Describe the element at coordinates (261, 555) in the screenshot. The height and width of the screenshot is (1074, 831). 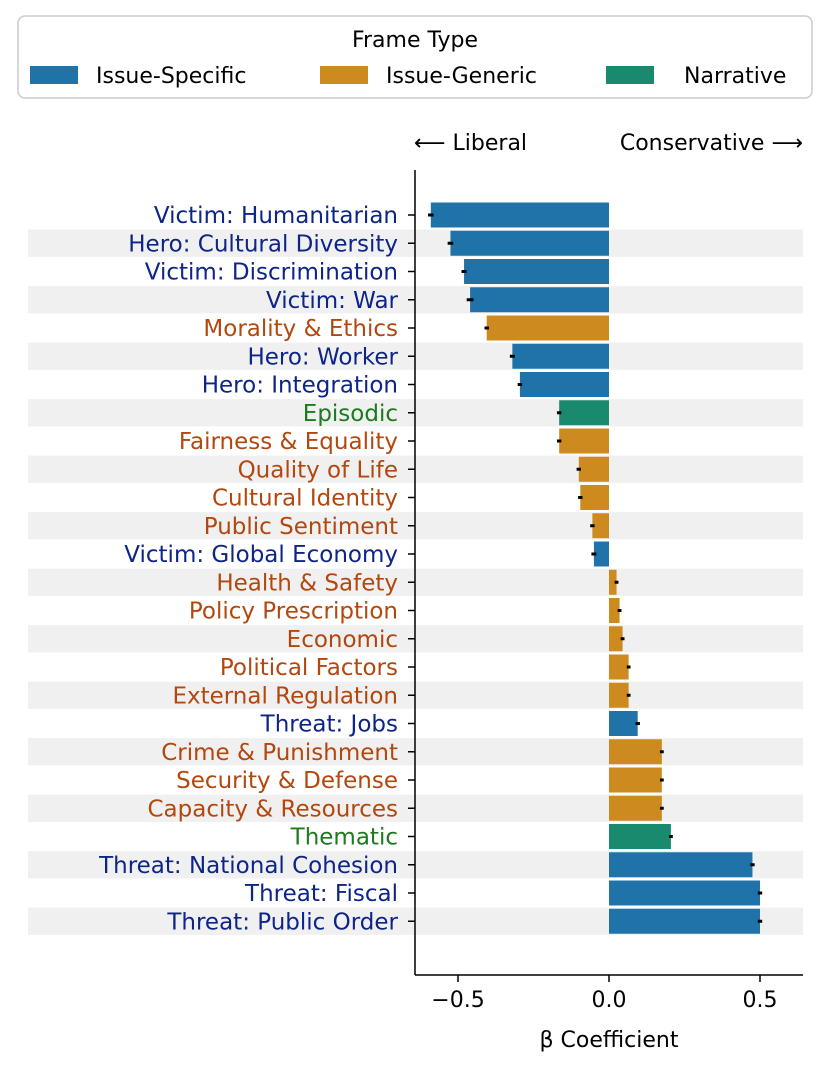
I see `category-label: Victim: Global Economy` at that location.